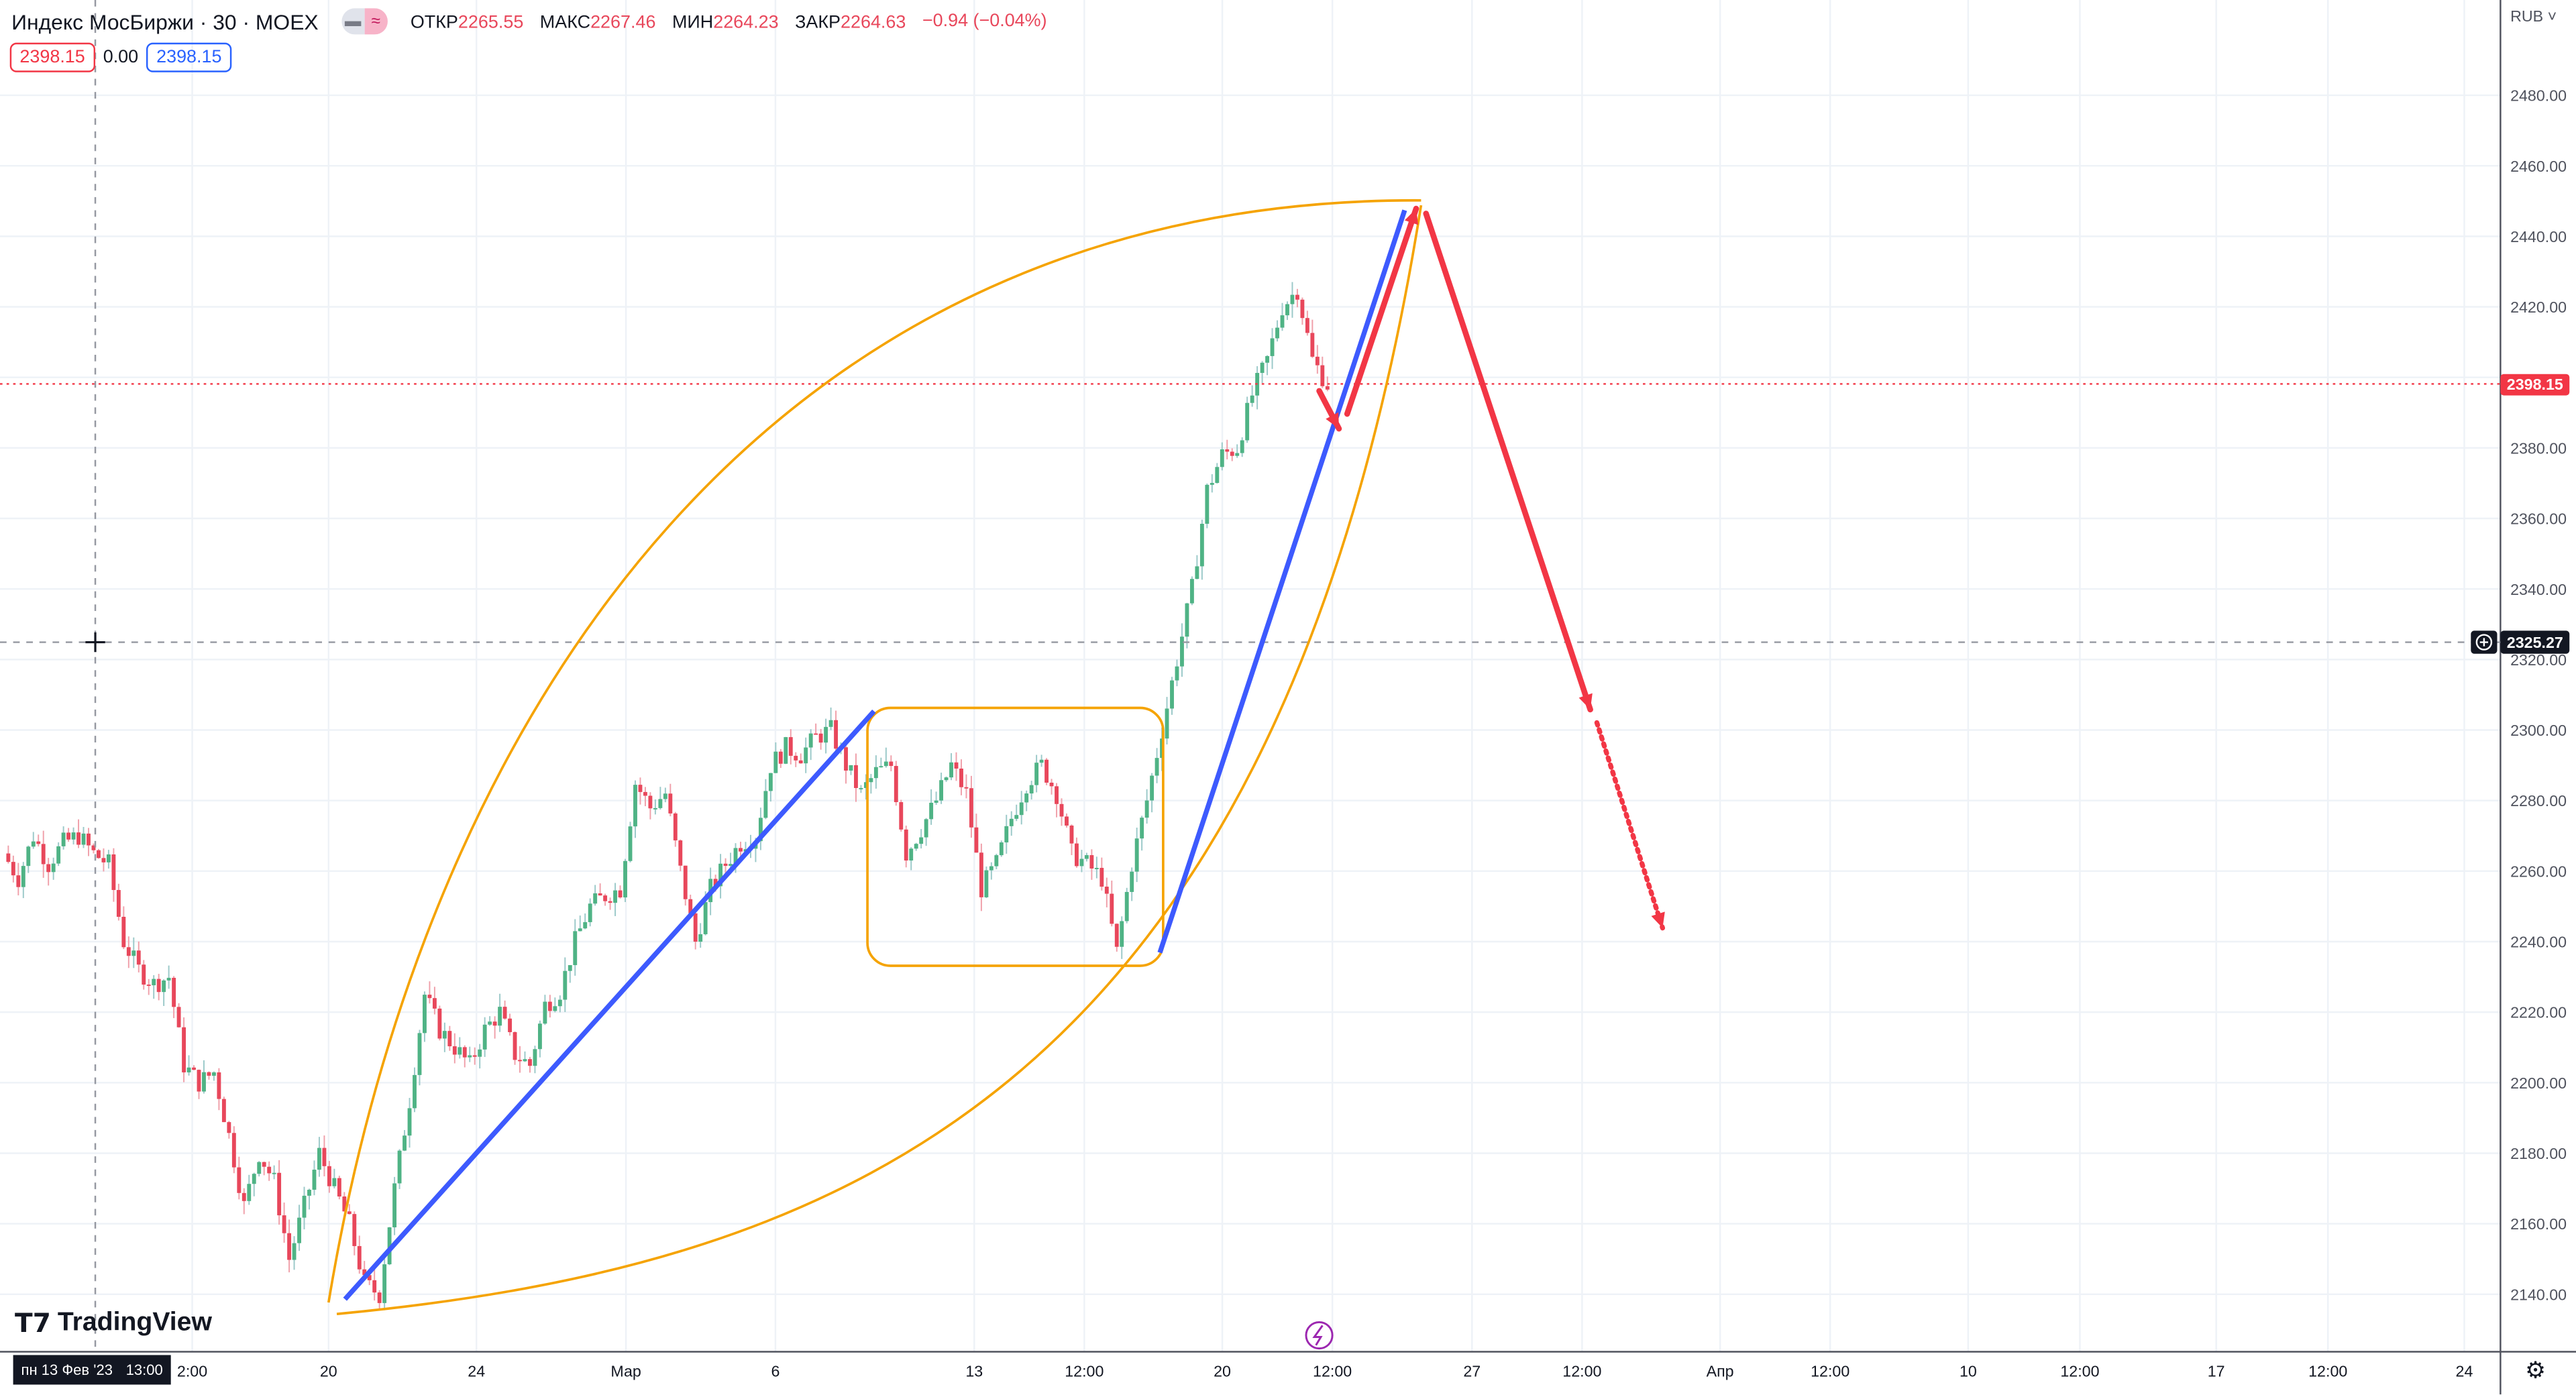 This screenshot has height=1395, width=2576. Describe the element at coordinates (1381, 311) in the screenshot. I see `arrow-up` at that location.